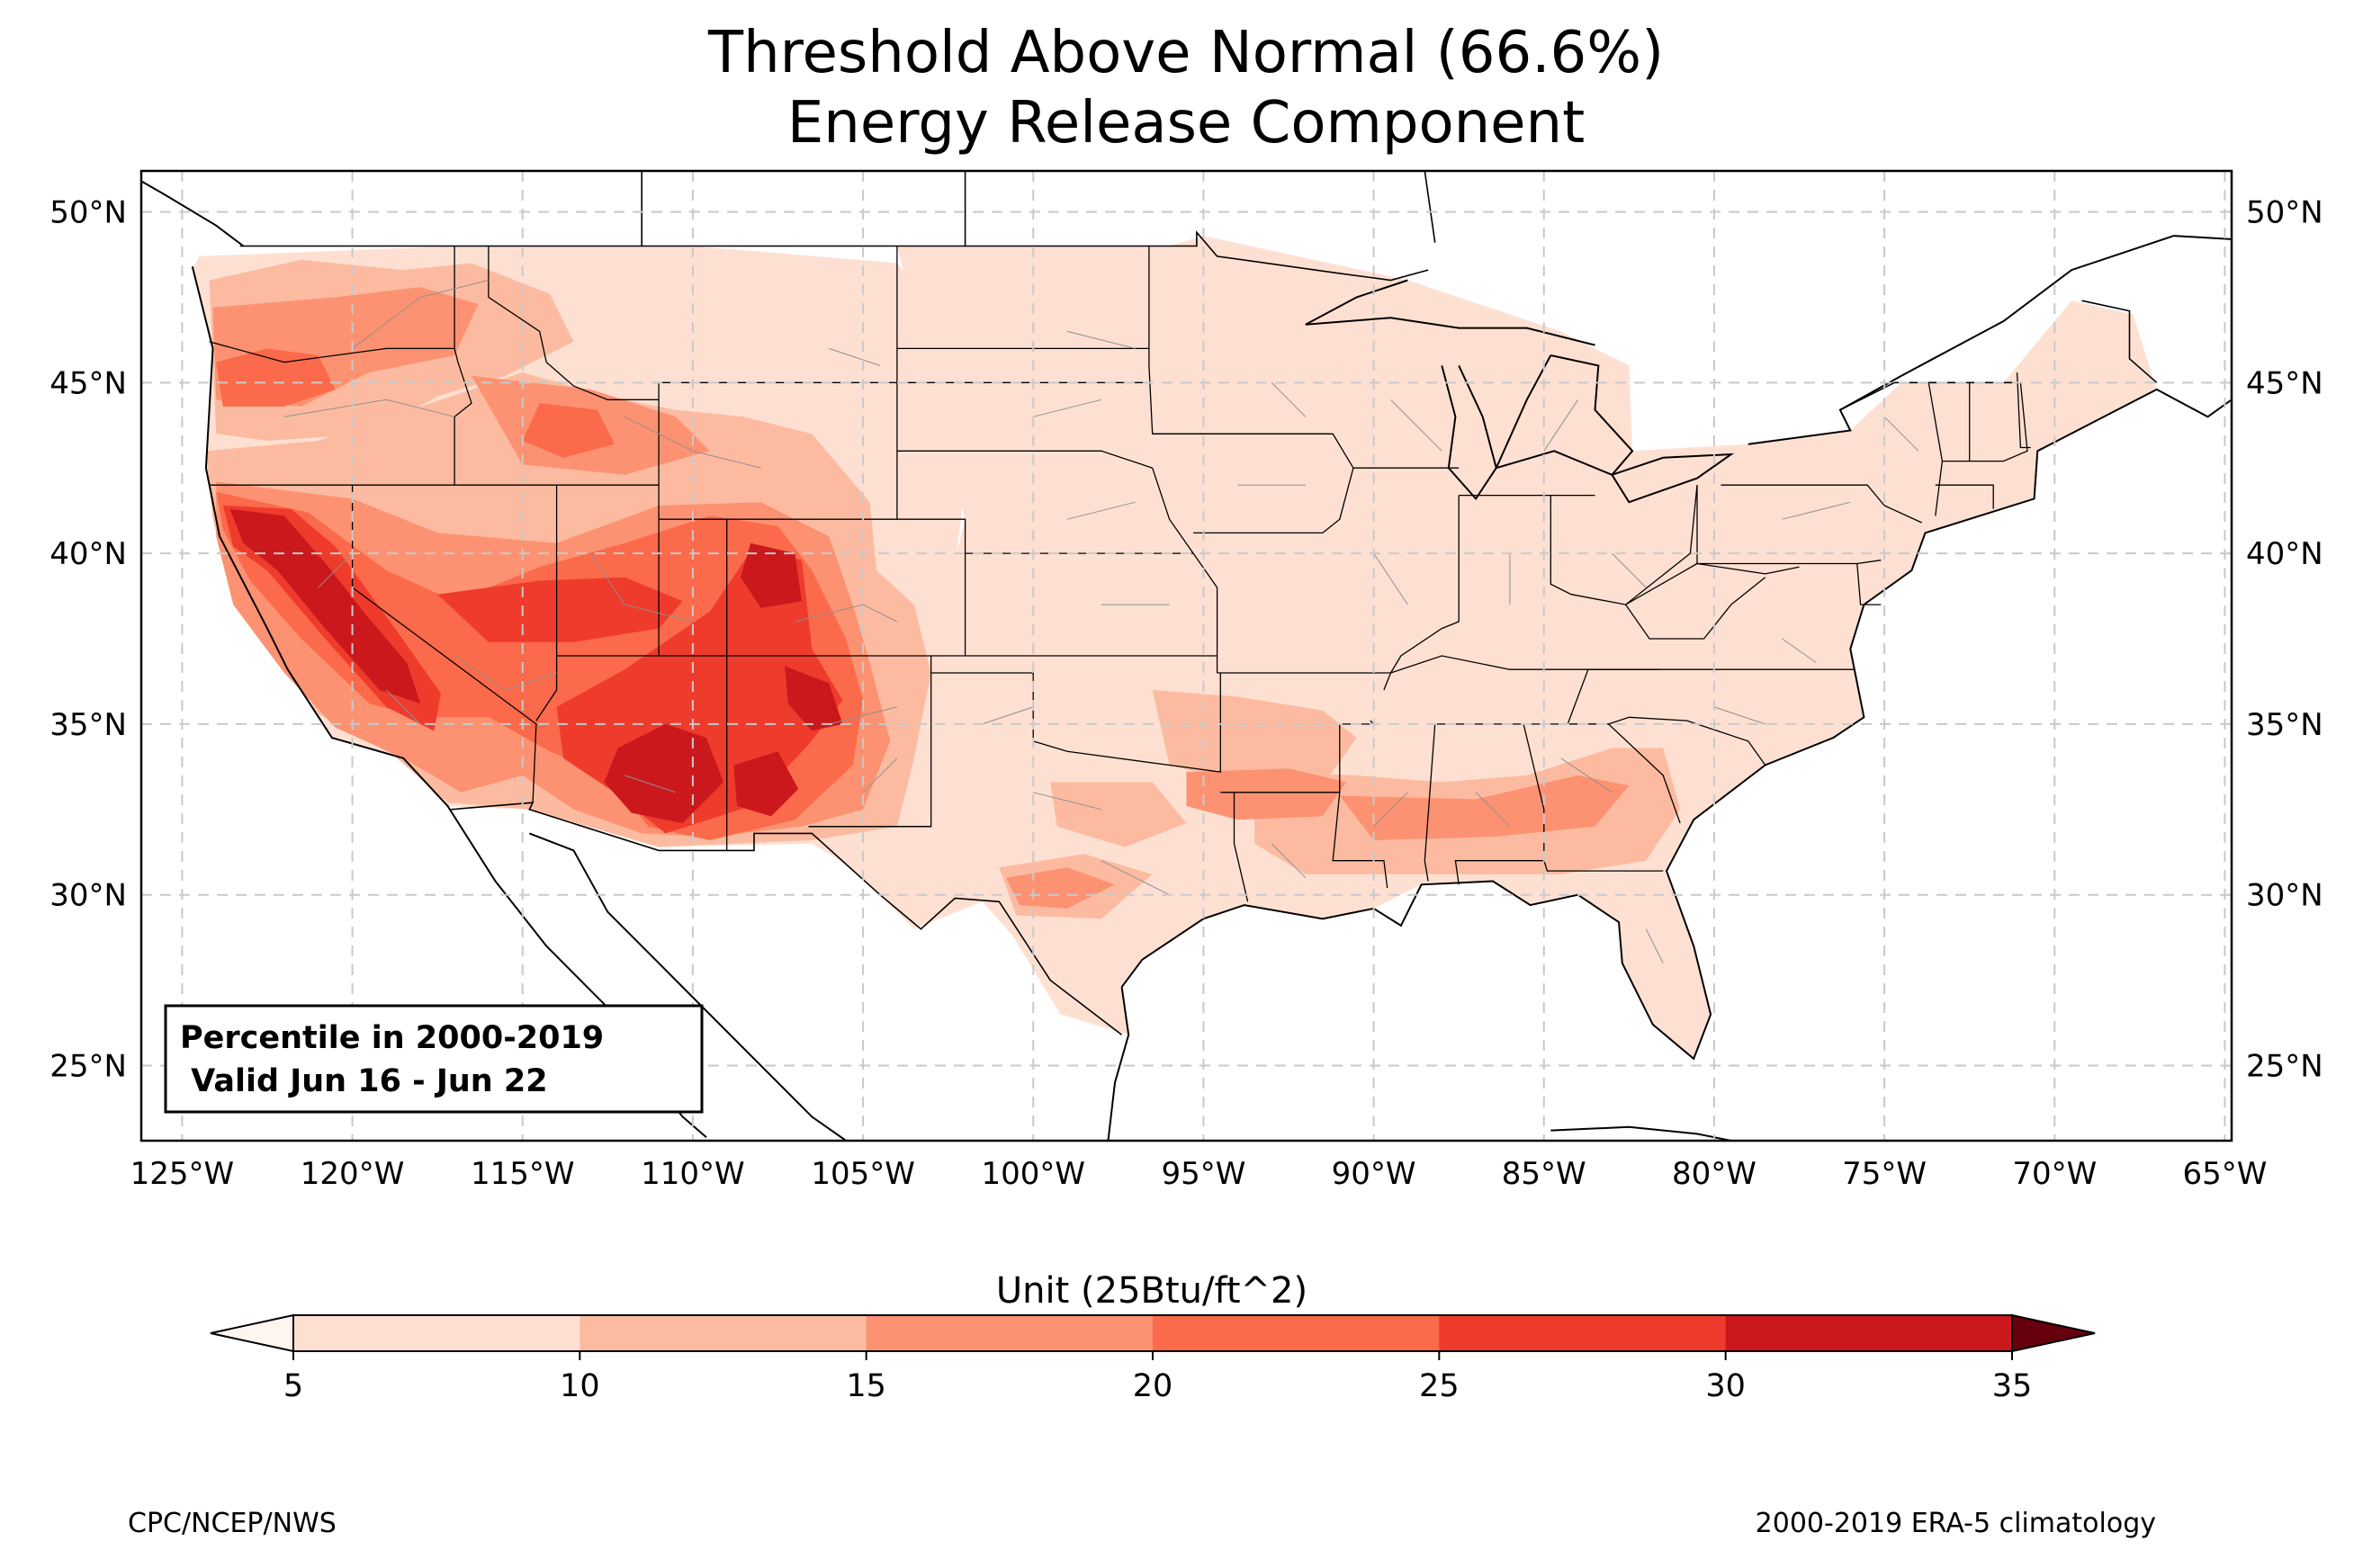 This screenshot has width=2372, height=1568. I want to click on lat-tick-label-right: 45°N, so click(2284, 383).